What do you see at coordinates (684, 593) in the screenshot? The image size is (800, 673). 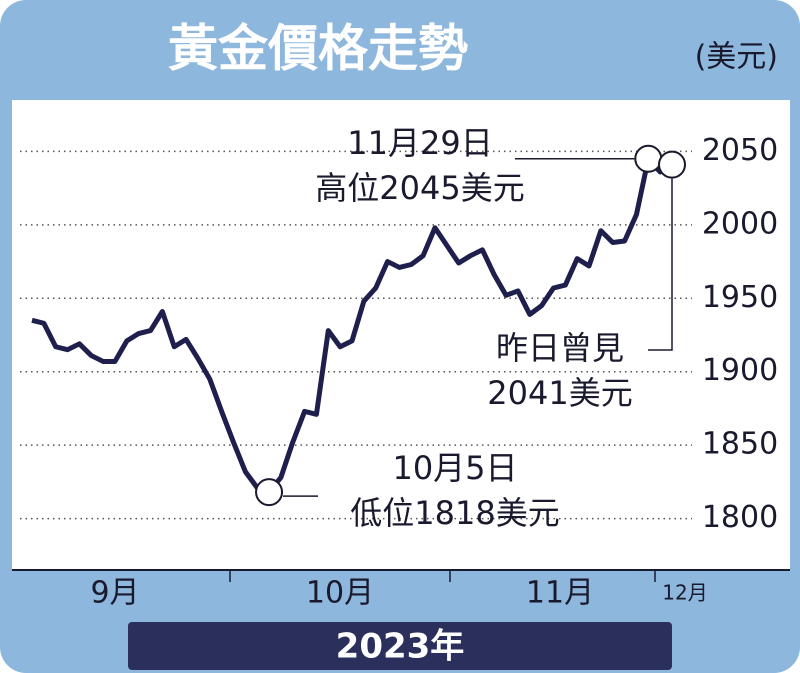 I see `x-tick-label: 12月` at bounding box center [684, 593].